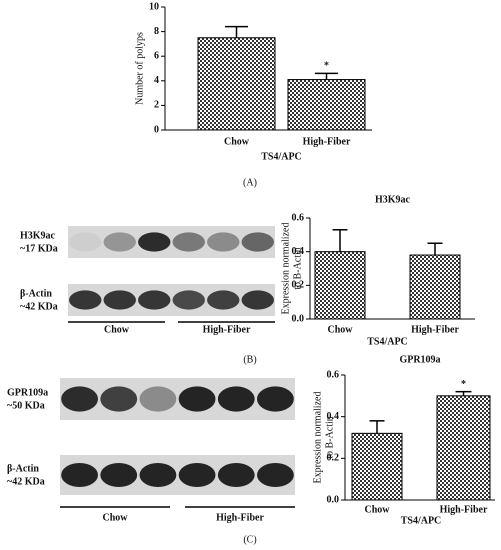 The image size is (501, 550). I want to click on panel-label: (A), so click(250, 182).